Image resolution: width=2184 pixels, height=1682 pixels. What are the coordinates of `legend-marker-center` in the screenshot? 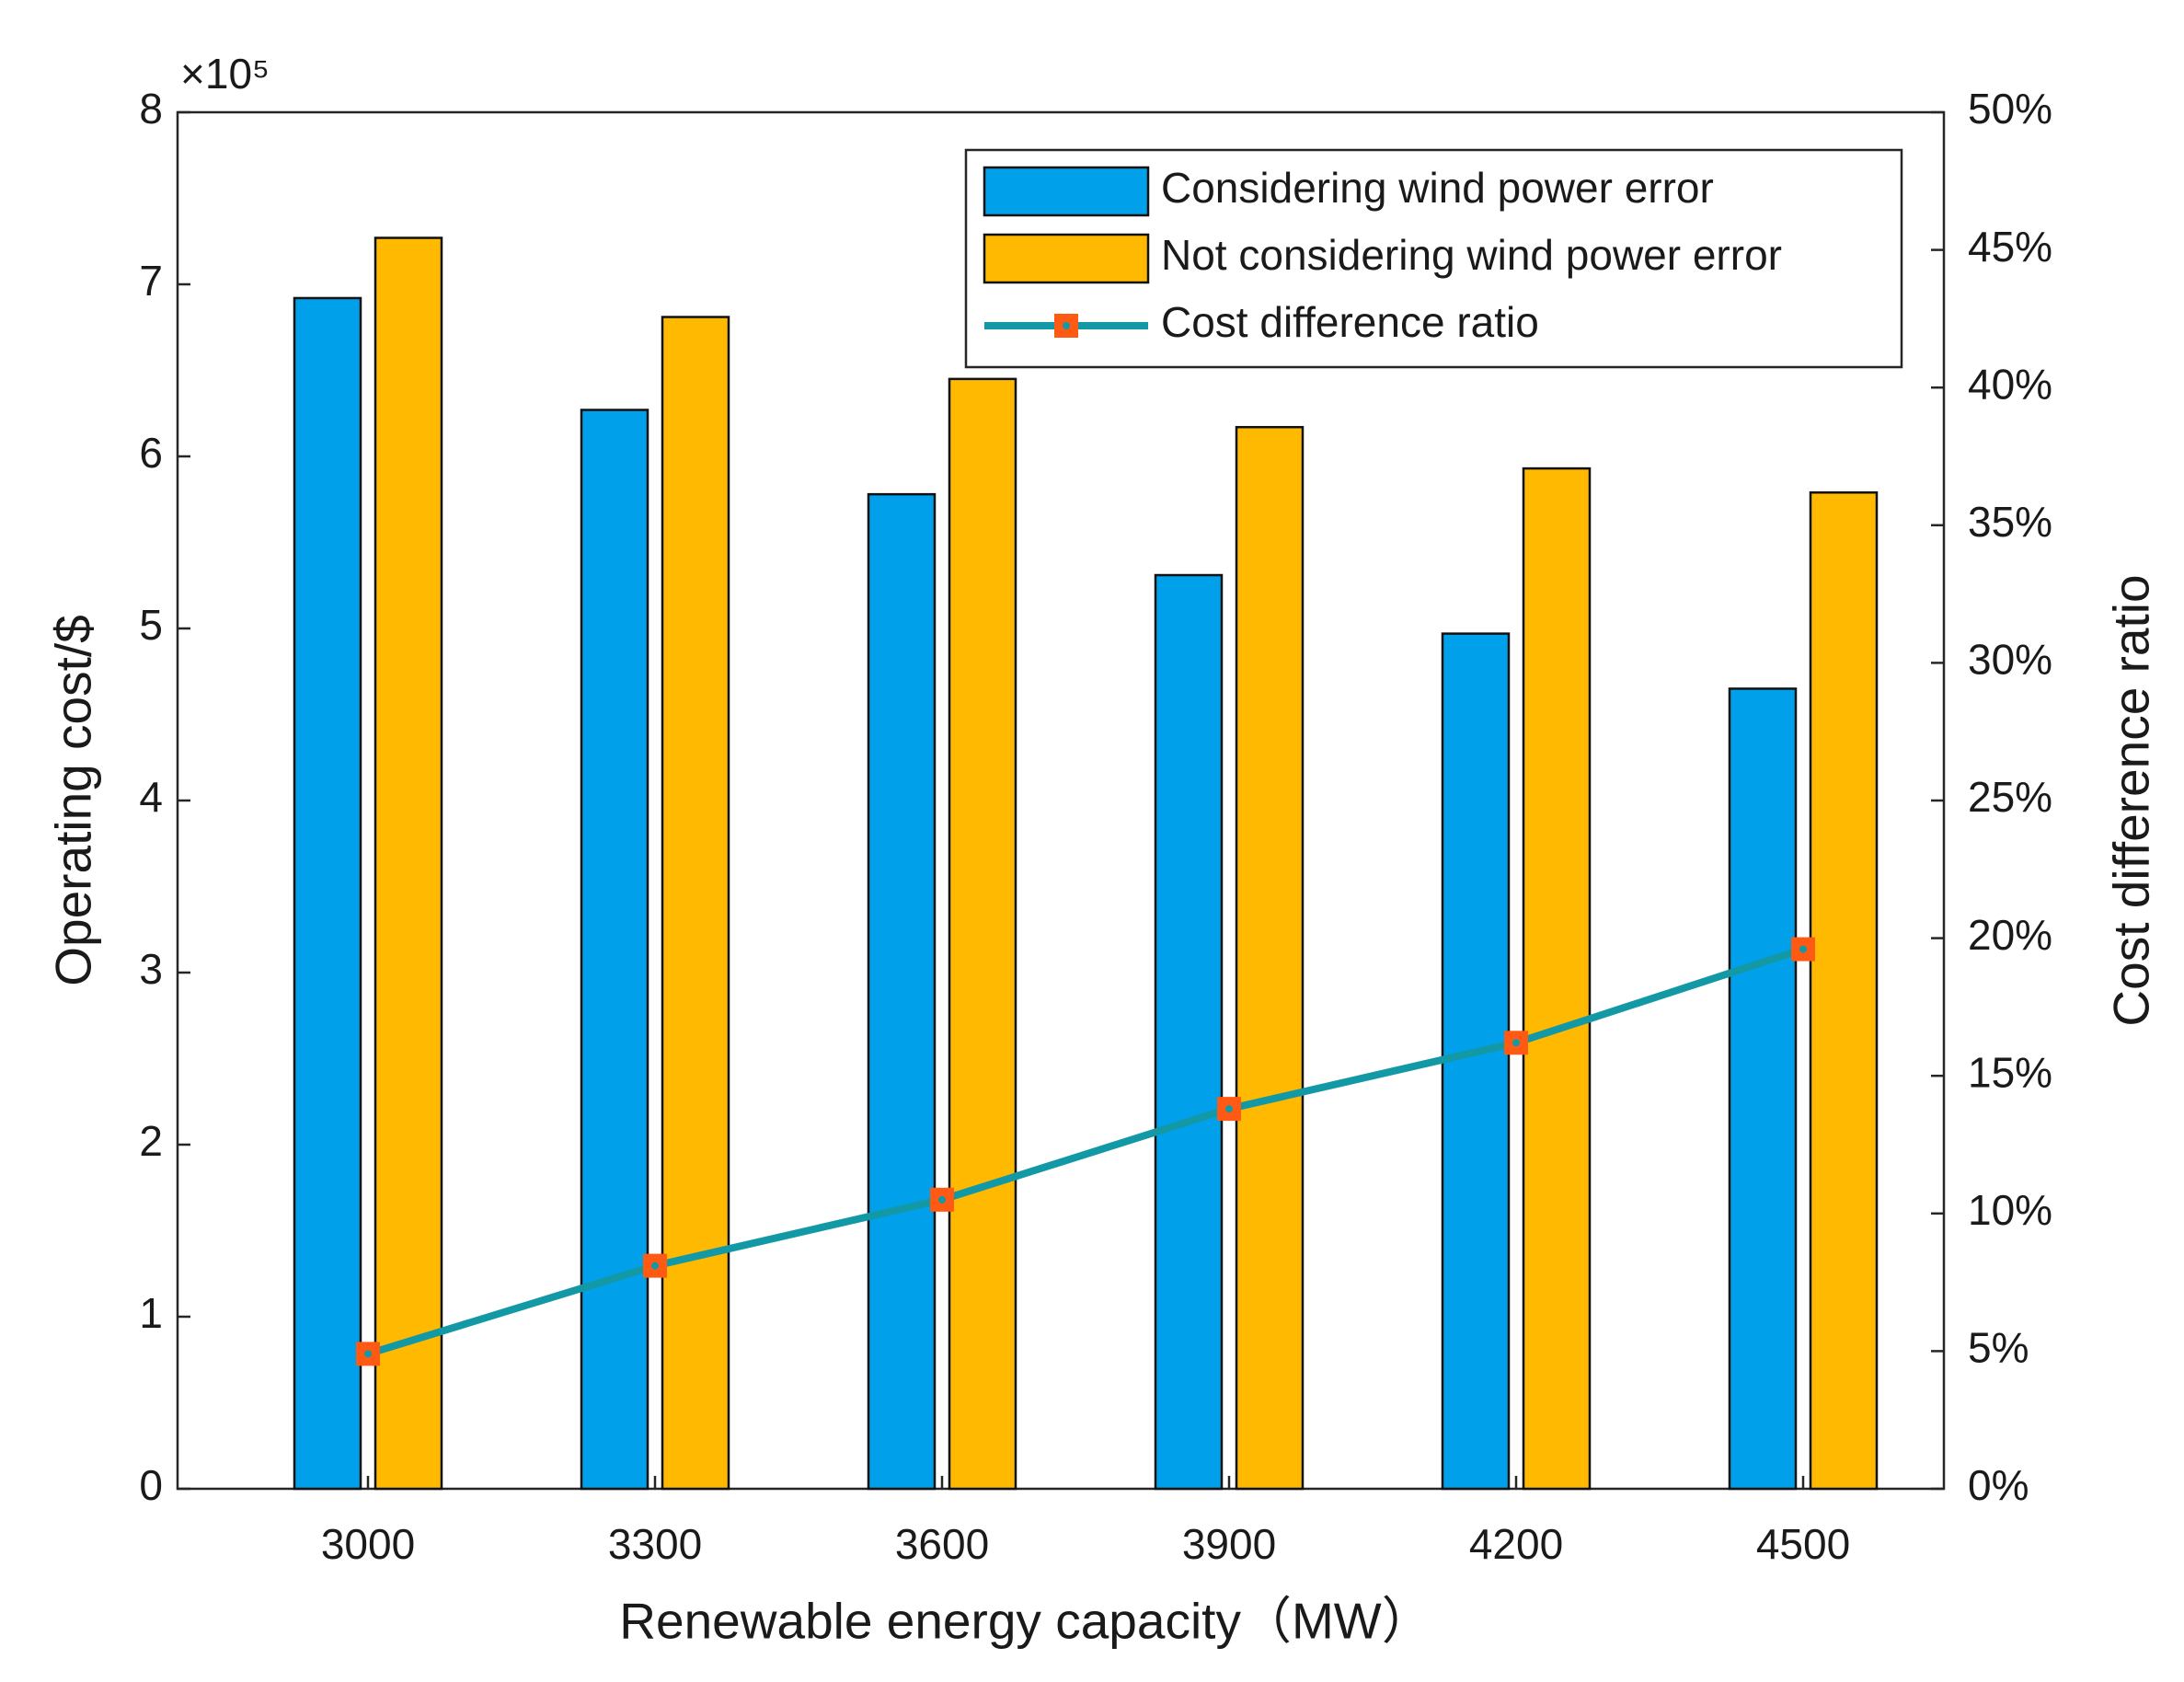 It's located at (1066, 325).